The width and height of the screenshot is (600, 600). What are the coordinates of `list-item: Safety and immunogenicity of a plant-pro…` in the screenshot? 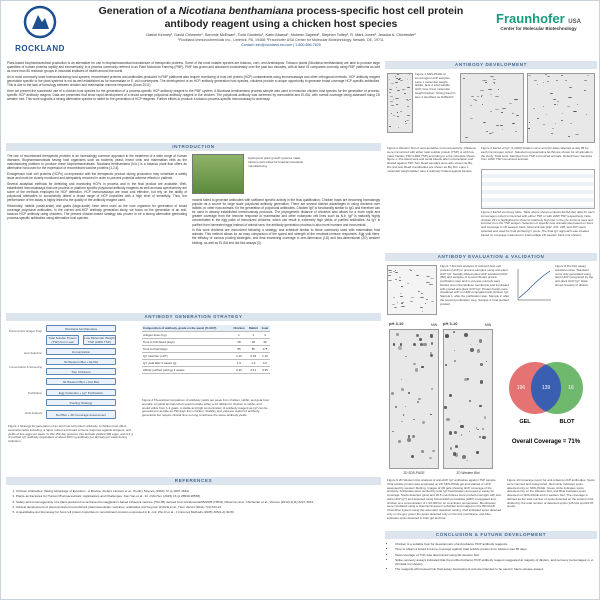 It's located at (197, 502).